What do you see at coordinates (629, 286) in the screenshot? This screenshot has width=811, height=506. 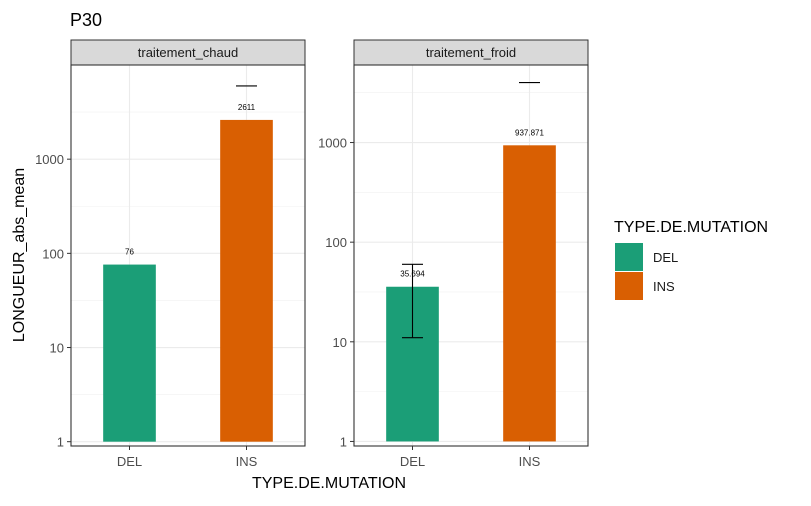 I see `legend-key-ins` at bounding box center [629, 286].